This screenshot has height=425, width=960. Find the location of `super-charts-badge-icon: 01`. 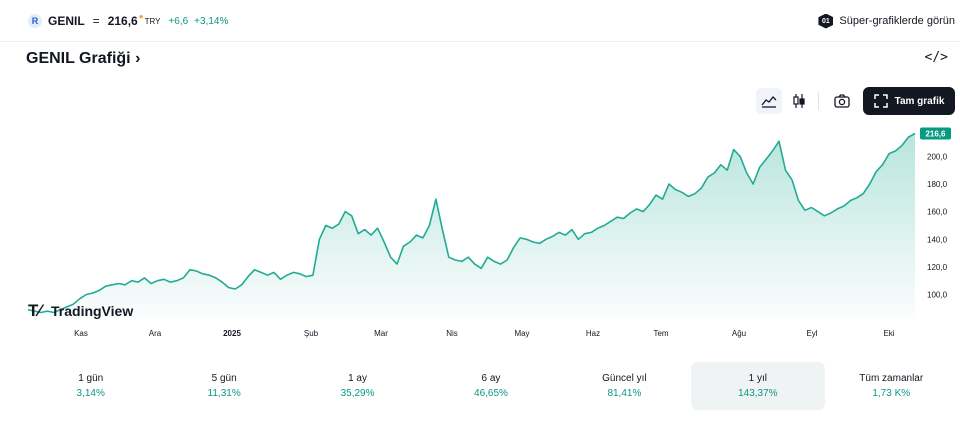

super-charts-badge-icon: 01 is located at coordinates (826, 21).